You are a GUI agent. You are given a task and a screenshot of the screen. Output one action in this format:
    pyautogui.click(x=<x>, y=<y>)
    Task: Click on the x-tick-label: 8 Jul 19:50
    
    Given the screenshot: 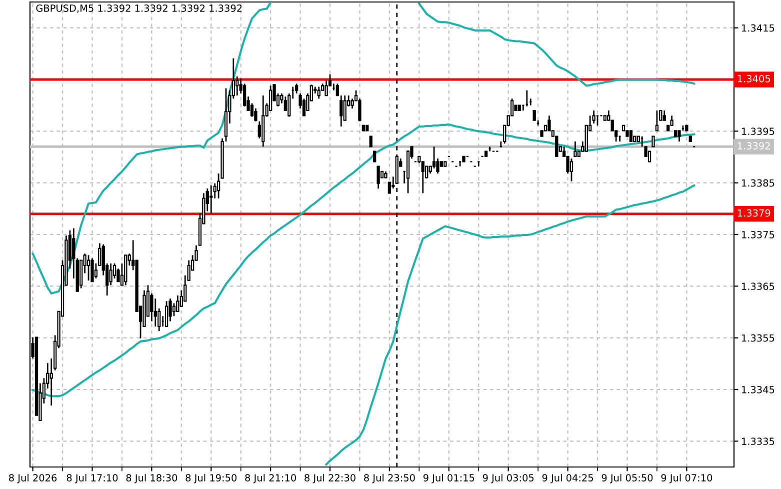 What is the action you would take?
    pyautogui.click(x=211, y=479)
    